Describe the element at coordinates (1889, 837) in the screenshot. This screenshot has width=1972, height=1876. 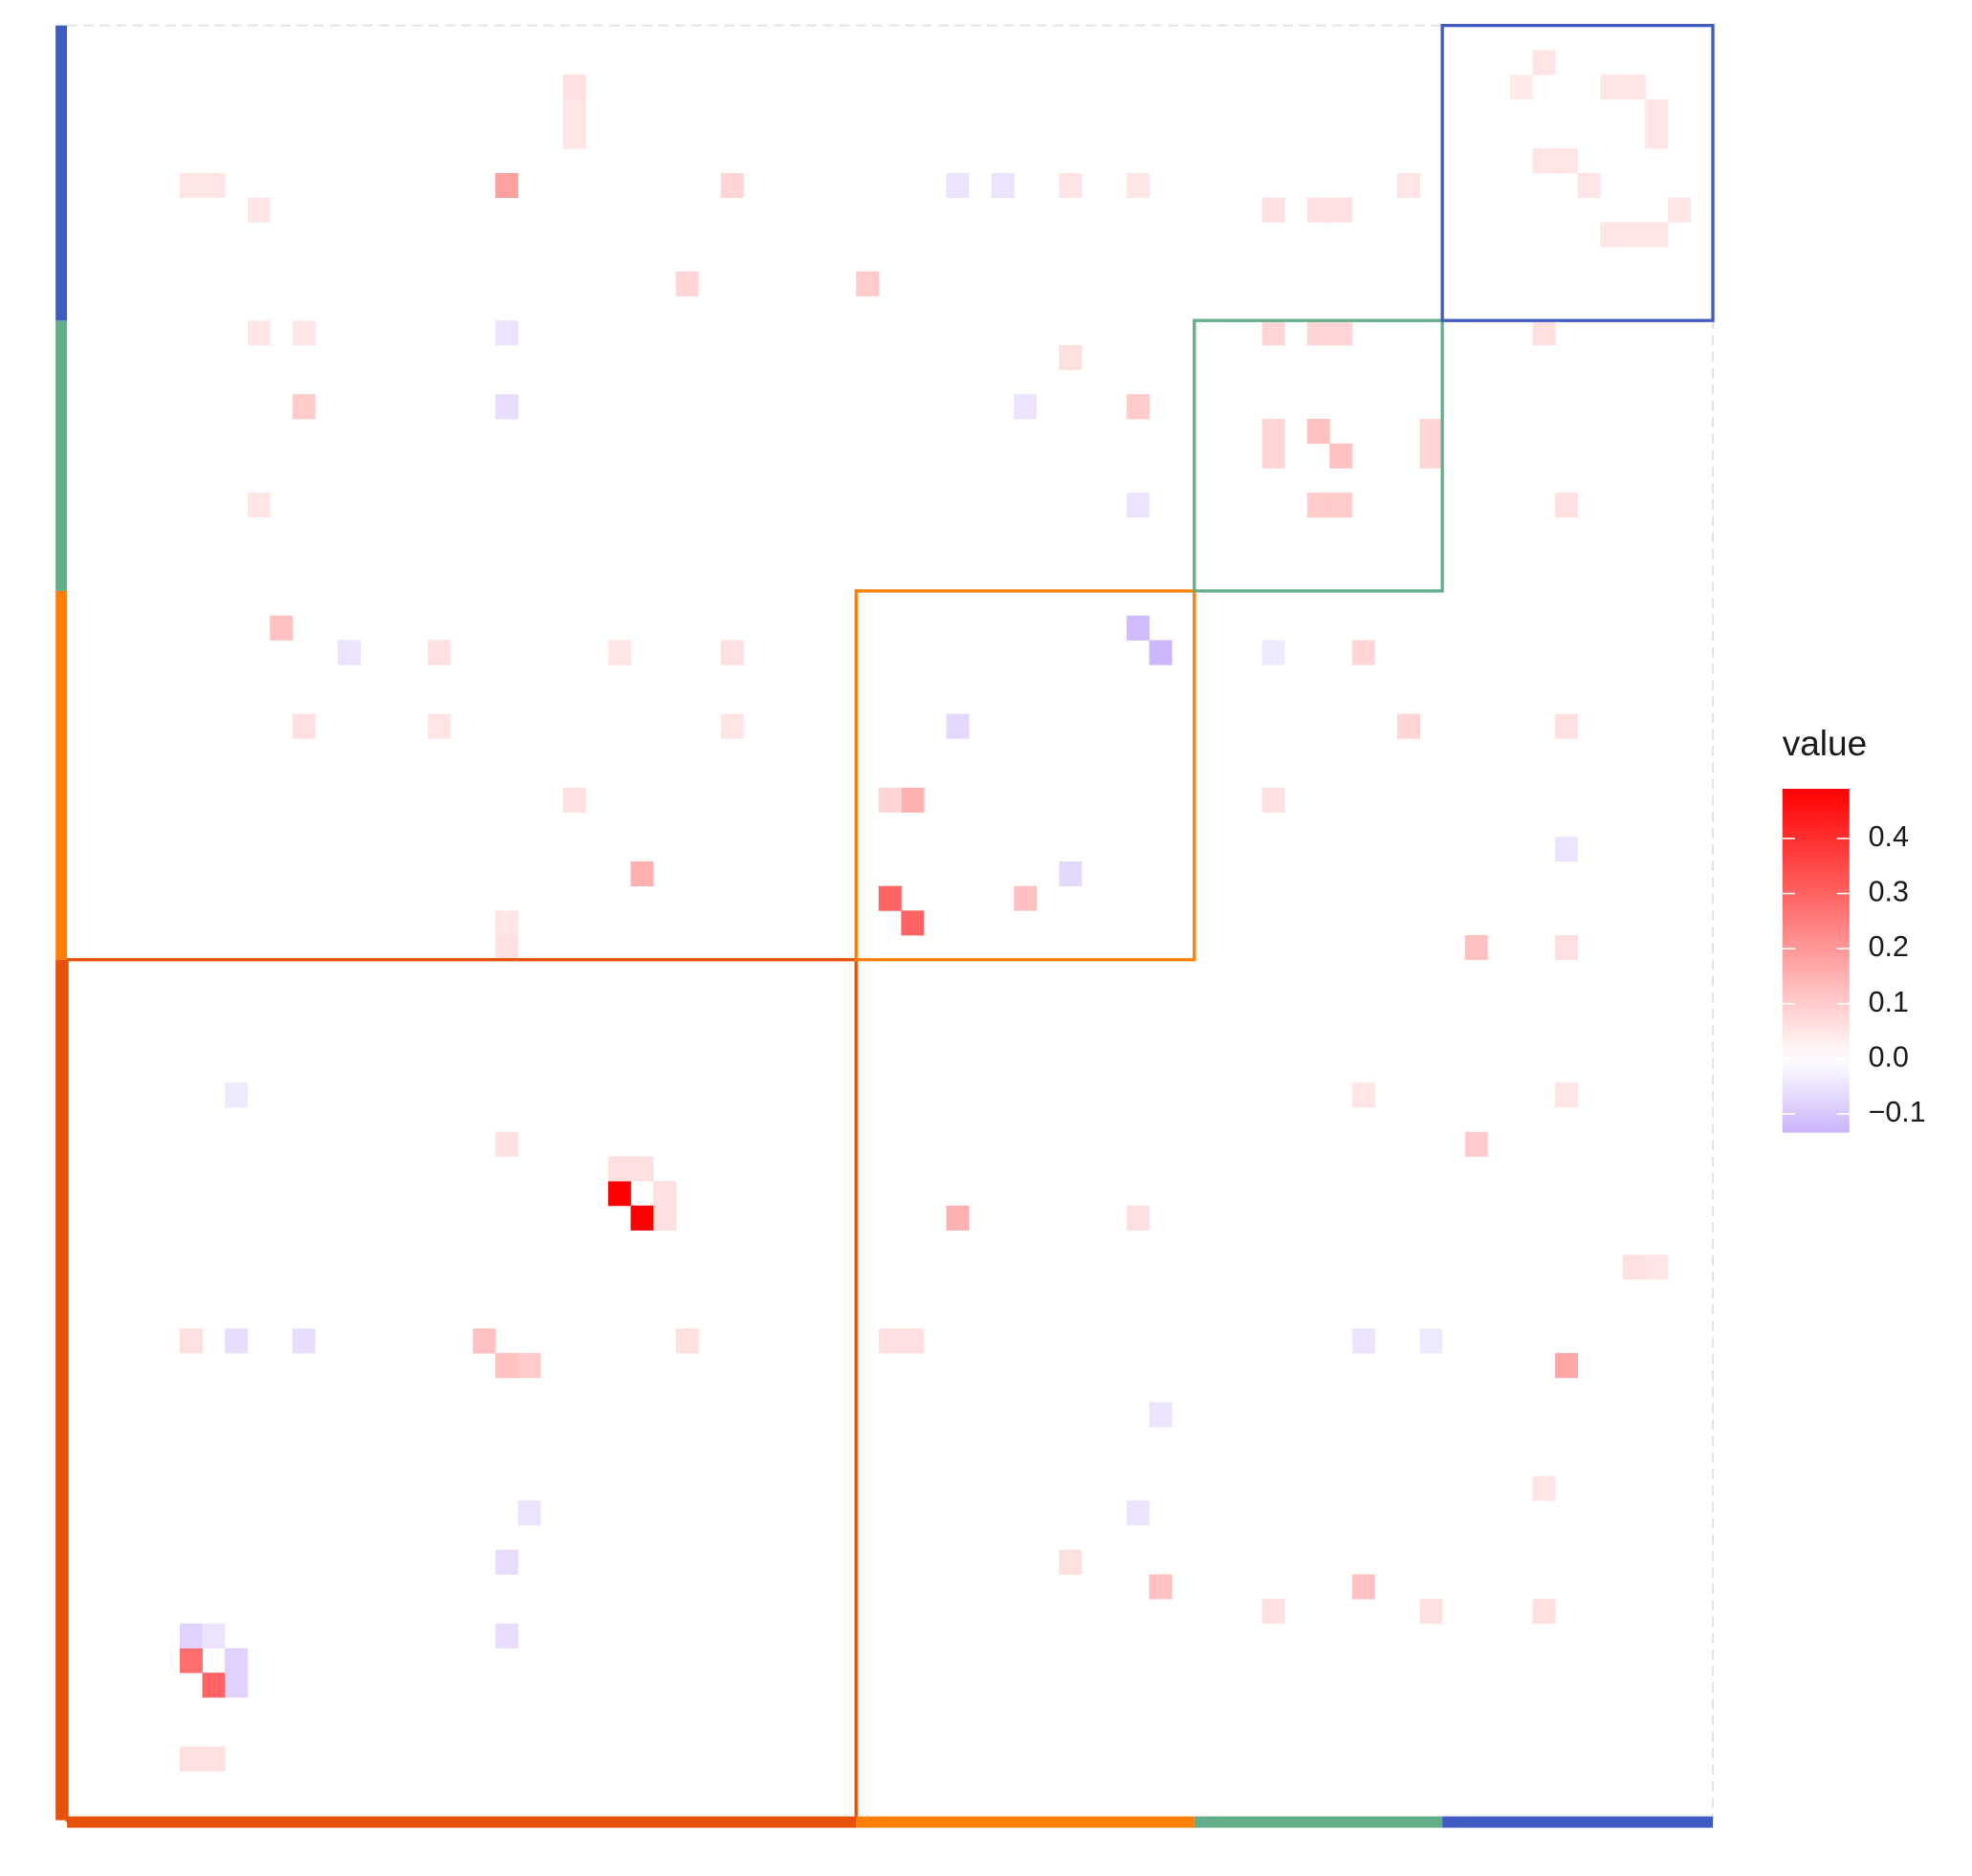
I see `colorbar-tick-label: 0.4` at that location.